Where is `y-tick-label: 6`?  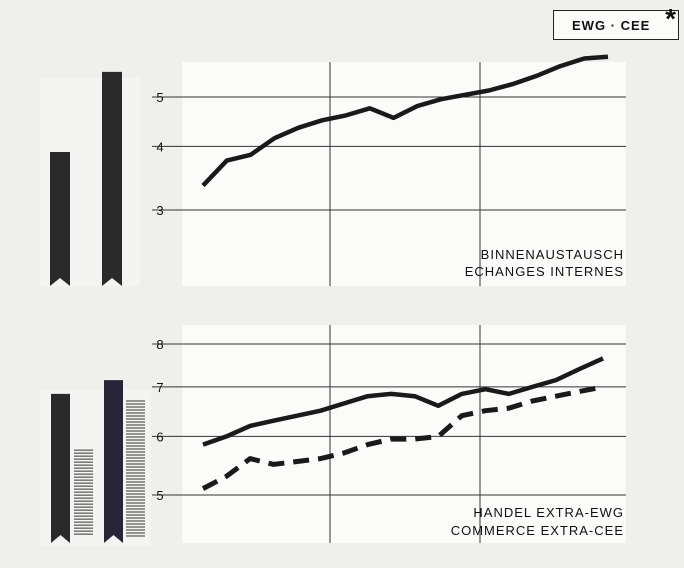 y-tick-label: 6 is located at coordinates (159, 436).